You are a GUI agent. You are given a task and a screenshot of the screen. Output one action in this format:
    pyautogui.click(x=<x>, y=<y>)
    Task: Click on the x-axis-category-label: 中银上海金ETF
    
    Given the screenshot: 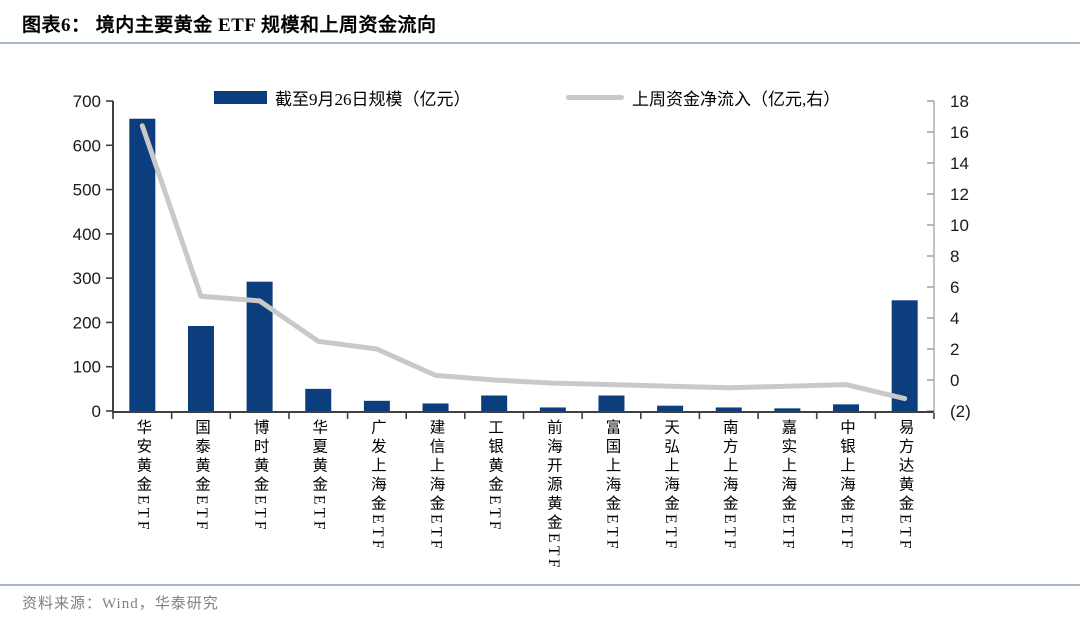 What is the action you would take?
    pyautogui.click(x=847, y=486)
    